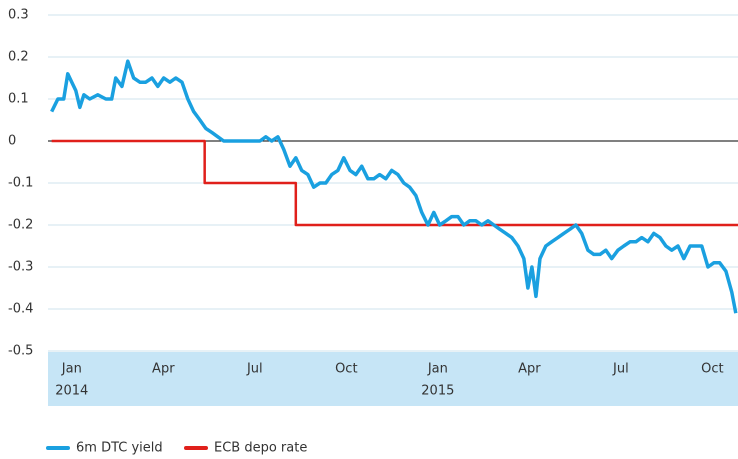 This screenshot has height=459, width=738. I want to click on y-tick-label: -0.1, so click(20, 183).